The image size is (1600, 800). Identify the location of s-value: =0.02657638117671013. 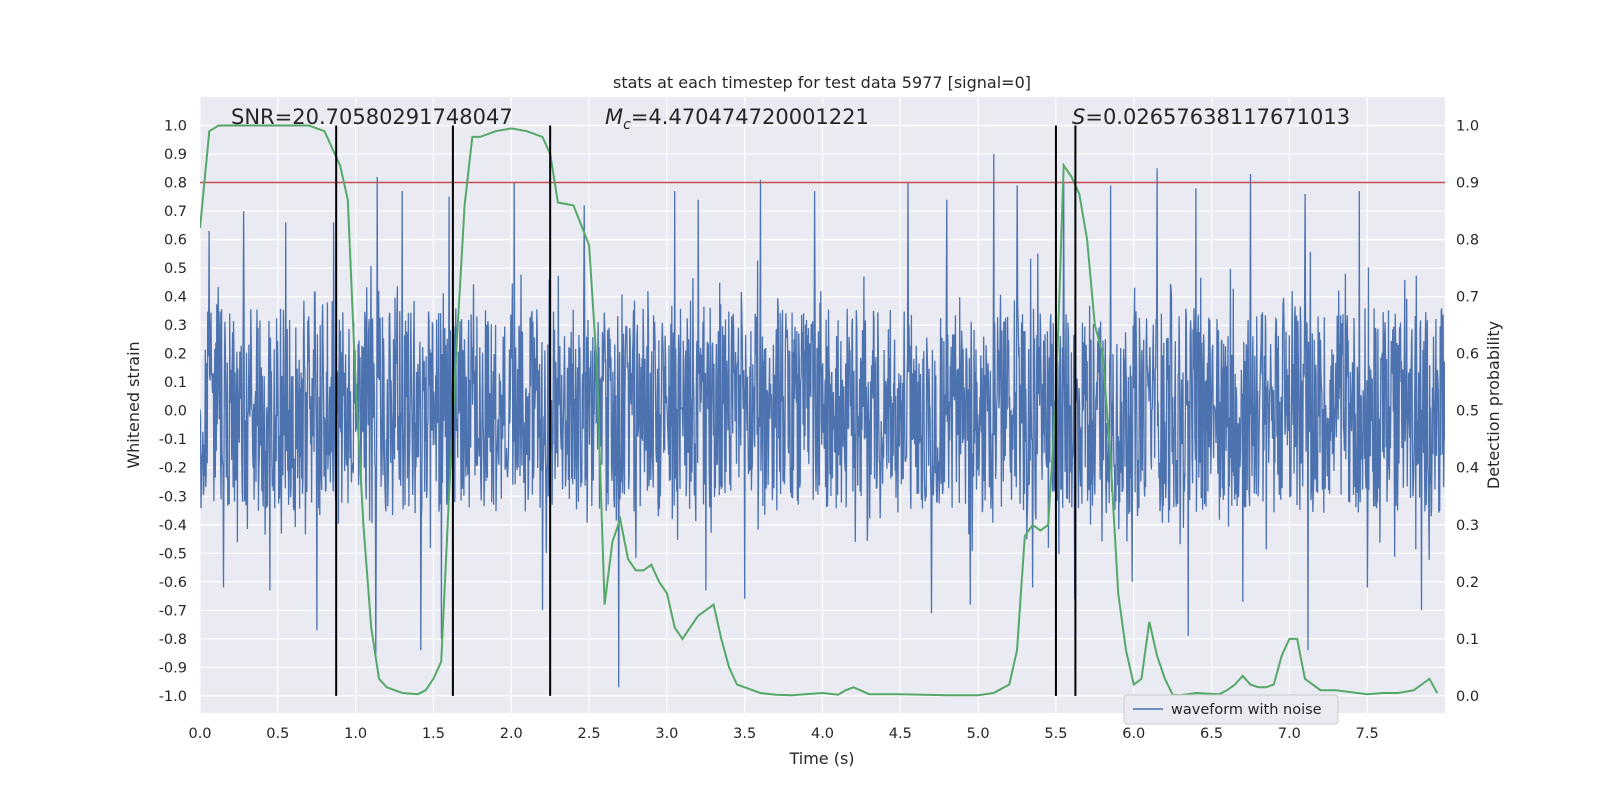
(1217, 117).